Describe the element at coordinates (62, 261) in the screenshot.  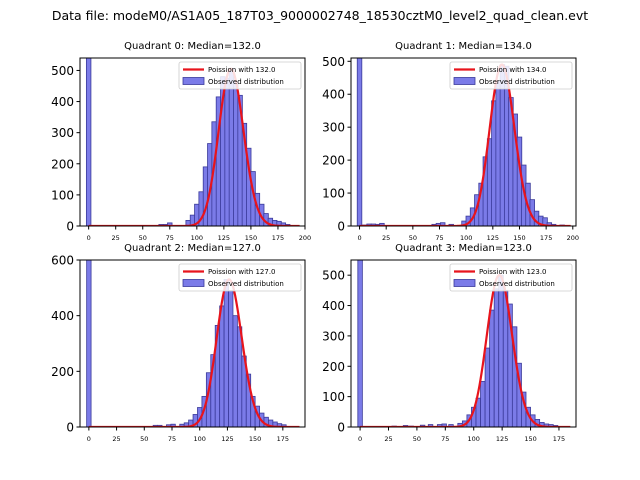
I see `y-tick-label: 600` at that location.